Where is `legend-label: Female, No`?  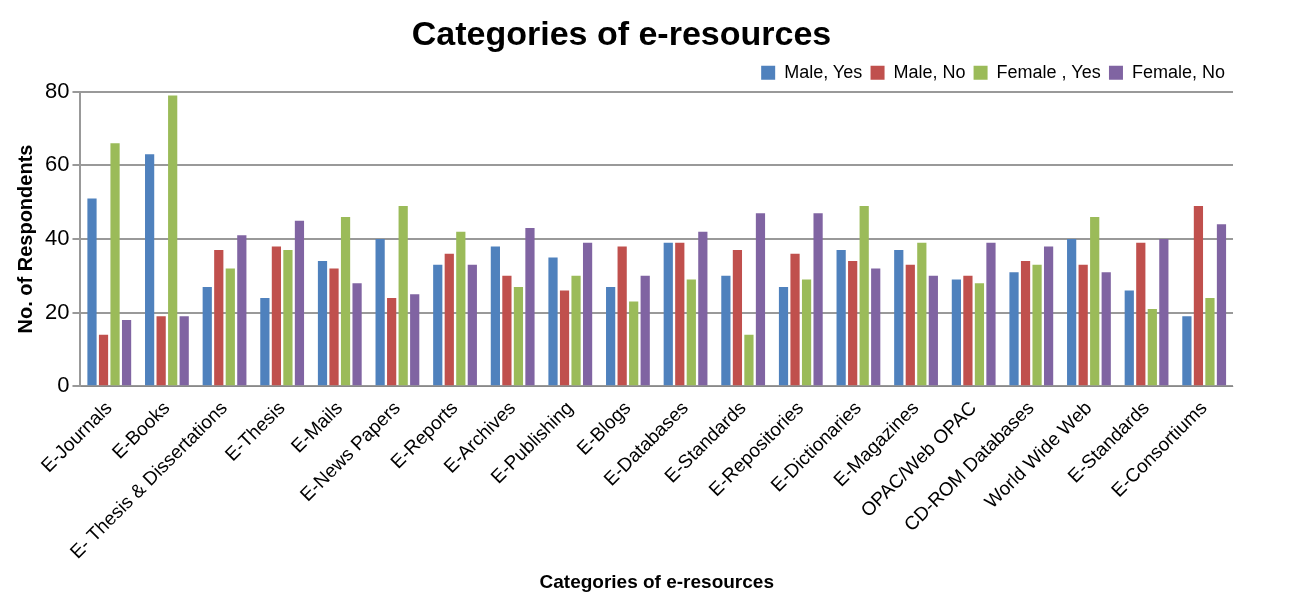
legend-label: Female, No is located at coordinates (1178, 71).